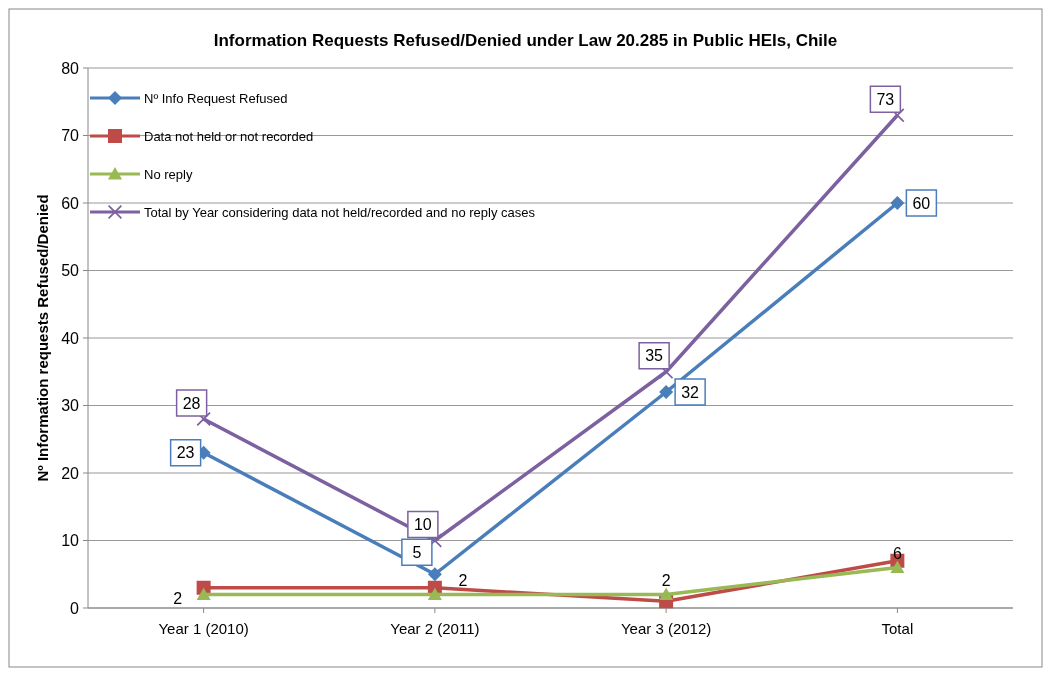 The height and width of the screenshot is (675, 1051). Describe the element at coordinates (654, 356) in the screenshot. I see `data-label: 35` at that location.